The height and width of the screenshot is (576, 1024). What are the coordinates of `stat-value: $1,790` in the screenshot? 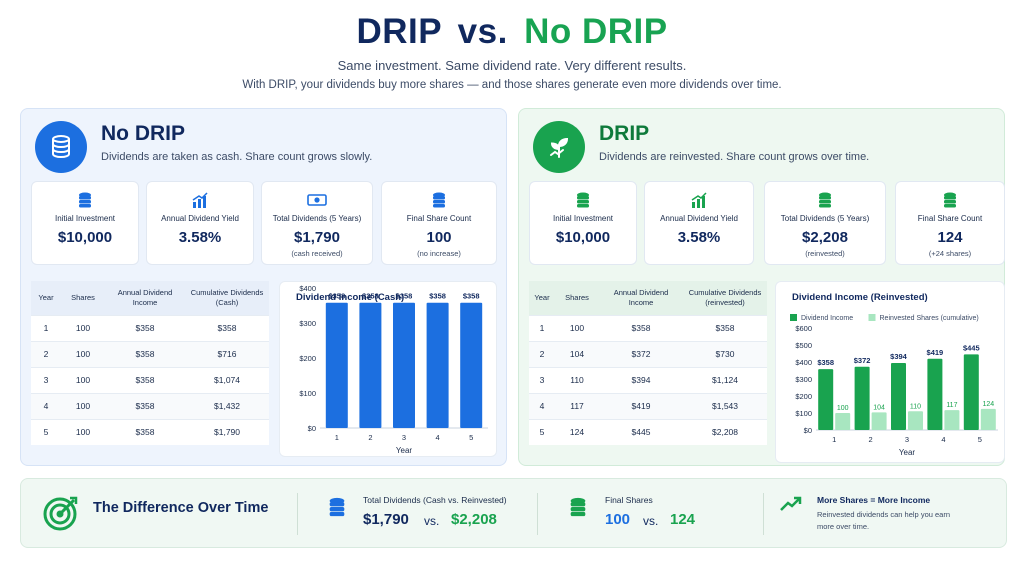 It's located at (317, 237).